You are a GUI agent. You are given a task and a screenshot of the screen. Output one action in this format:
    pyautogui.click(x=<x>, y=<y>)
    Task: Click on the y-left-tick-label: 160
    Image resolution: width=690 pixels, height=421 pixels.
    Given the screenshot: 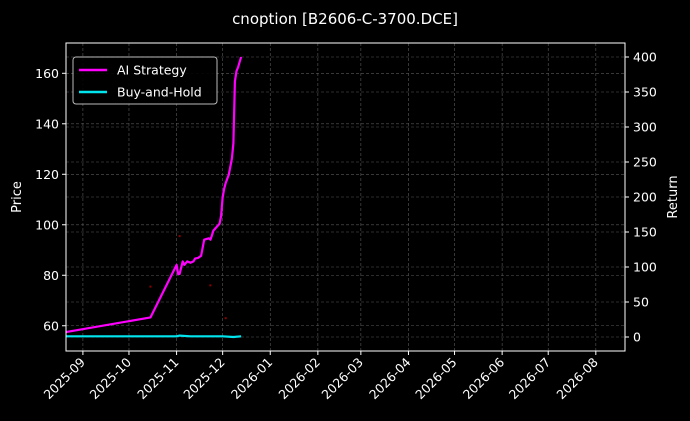 What is the action you would take?
    pyautogui.click(x=47, y=73)
    